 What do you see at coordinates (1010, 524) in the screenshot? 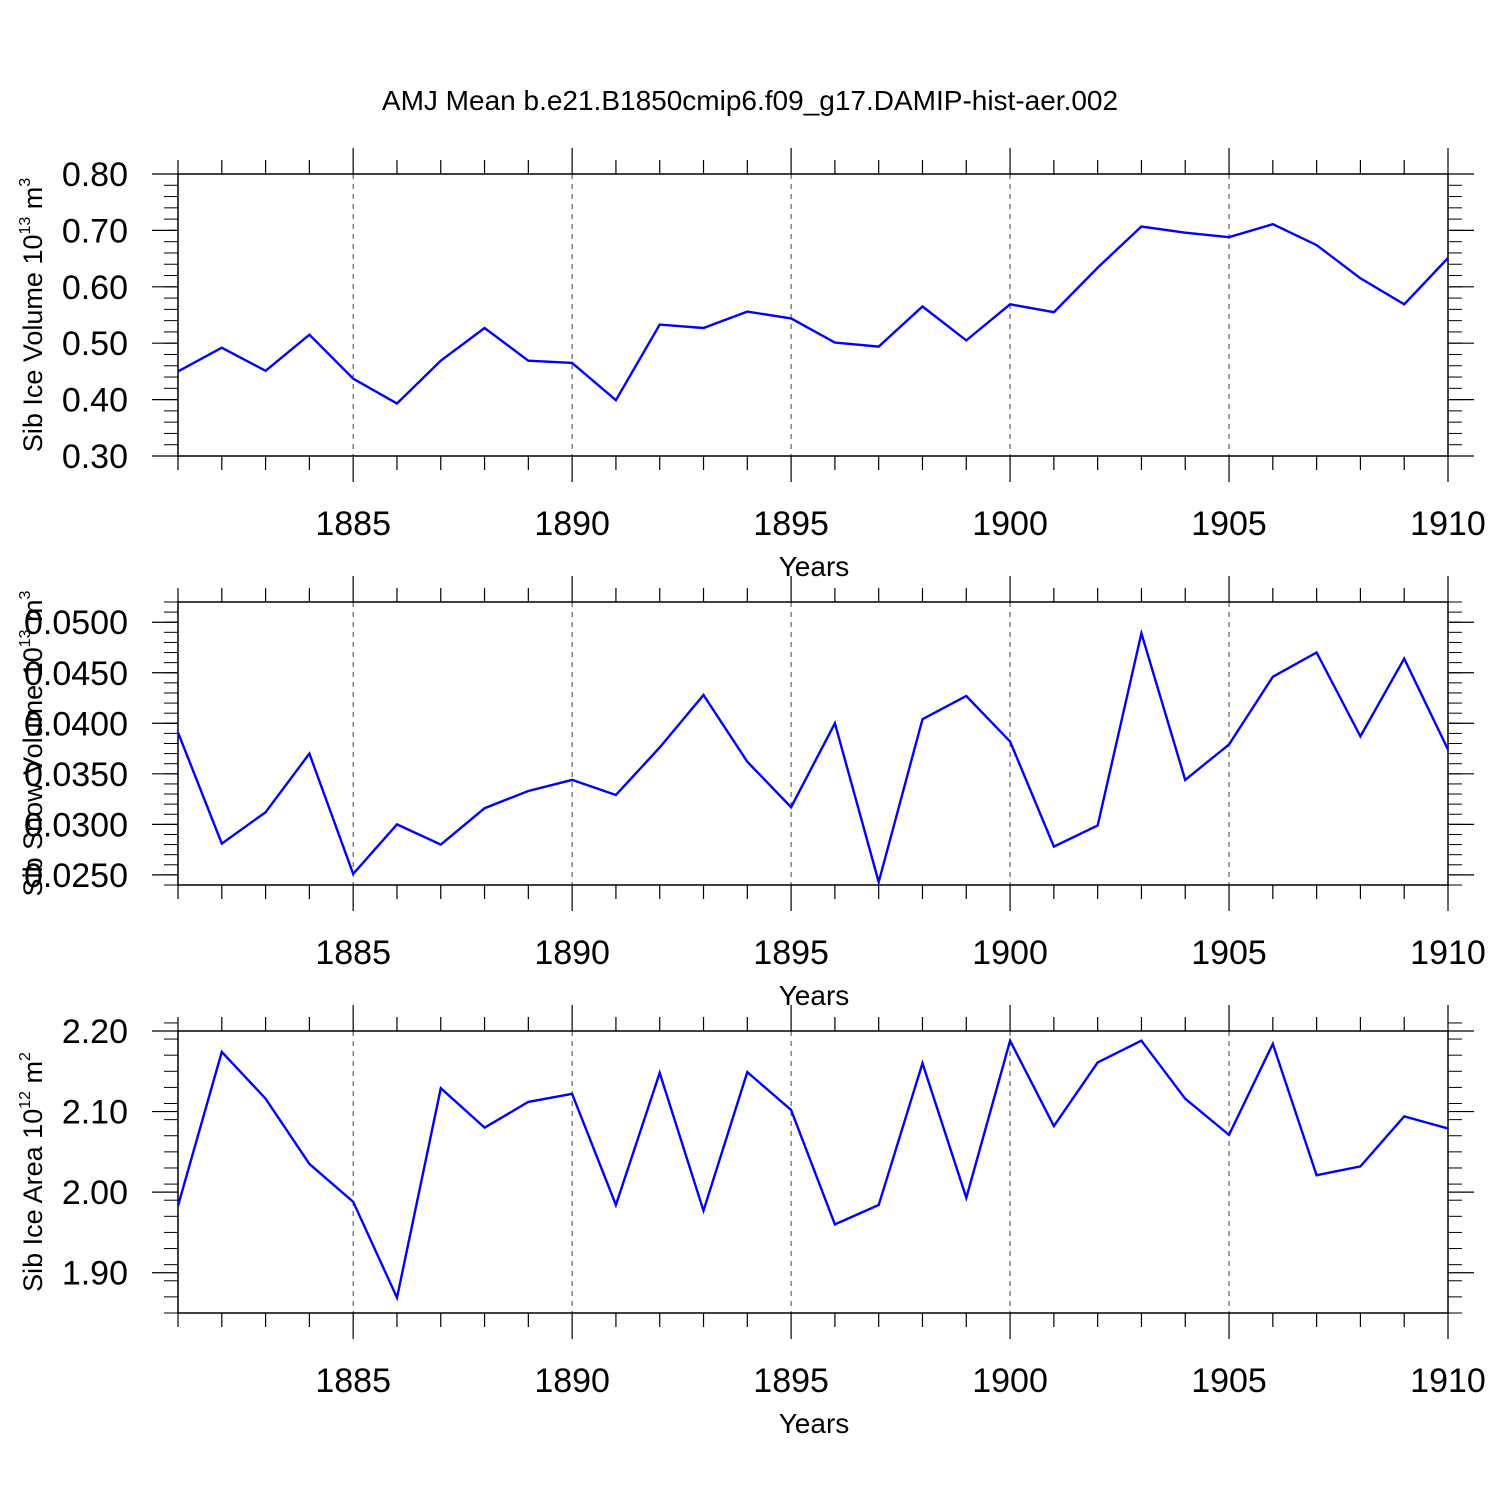
I see `x-tick-label: 1900` at bounding box center [1010, 524].